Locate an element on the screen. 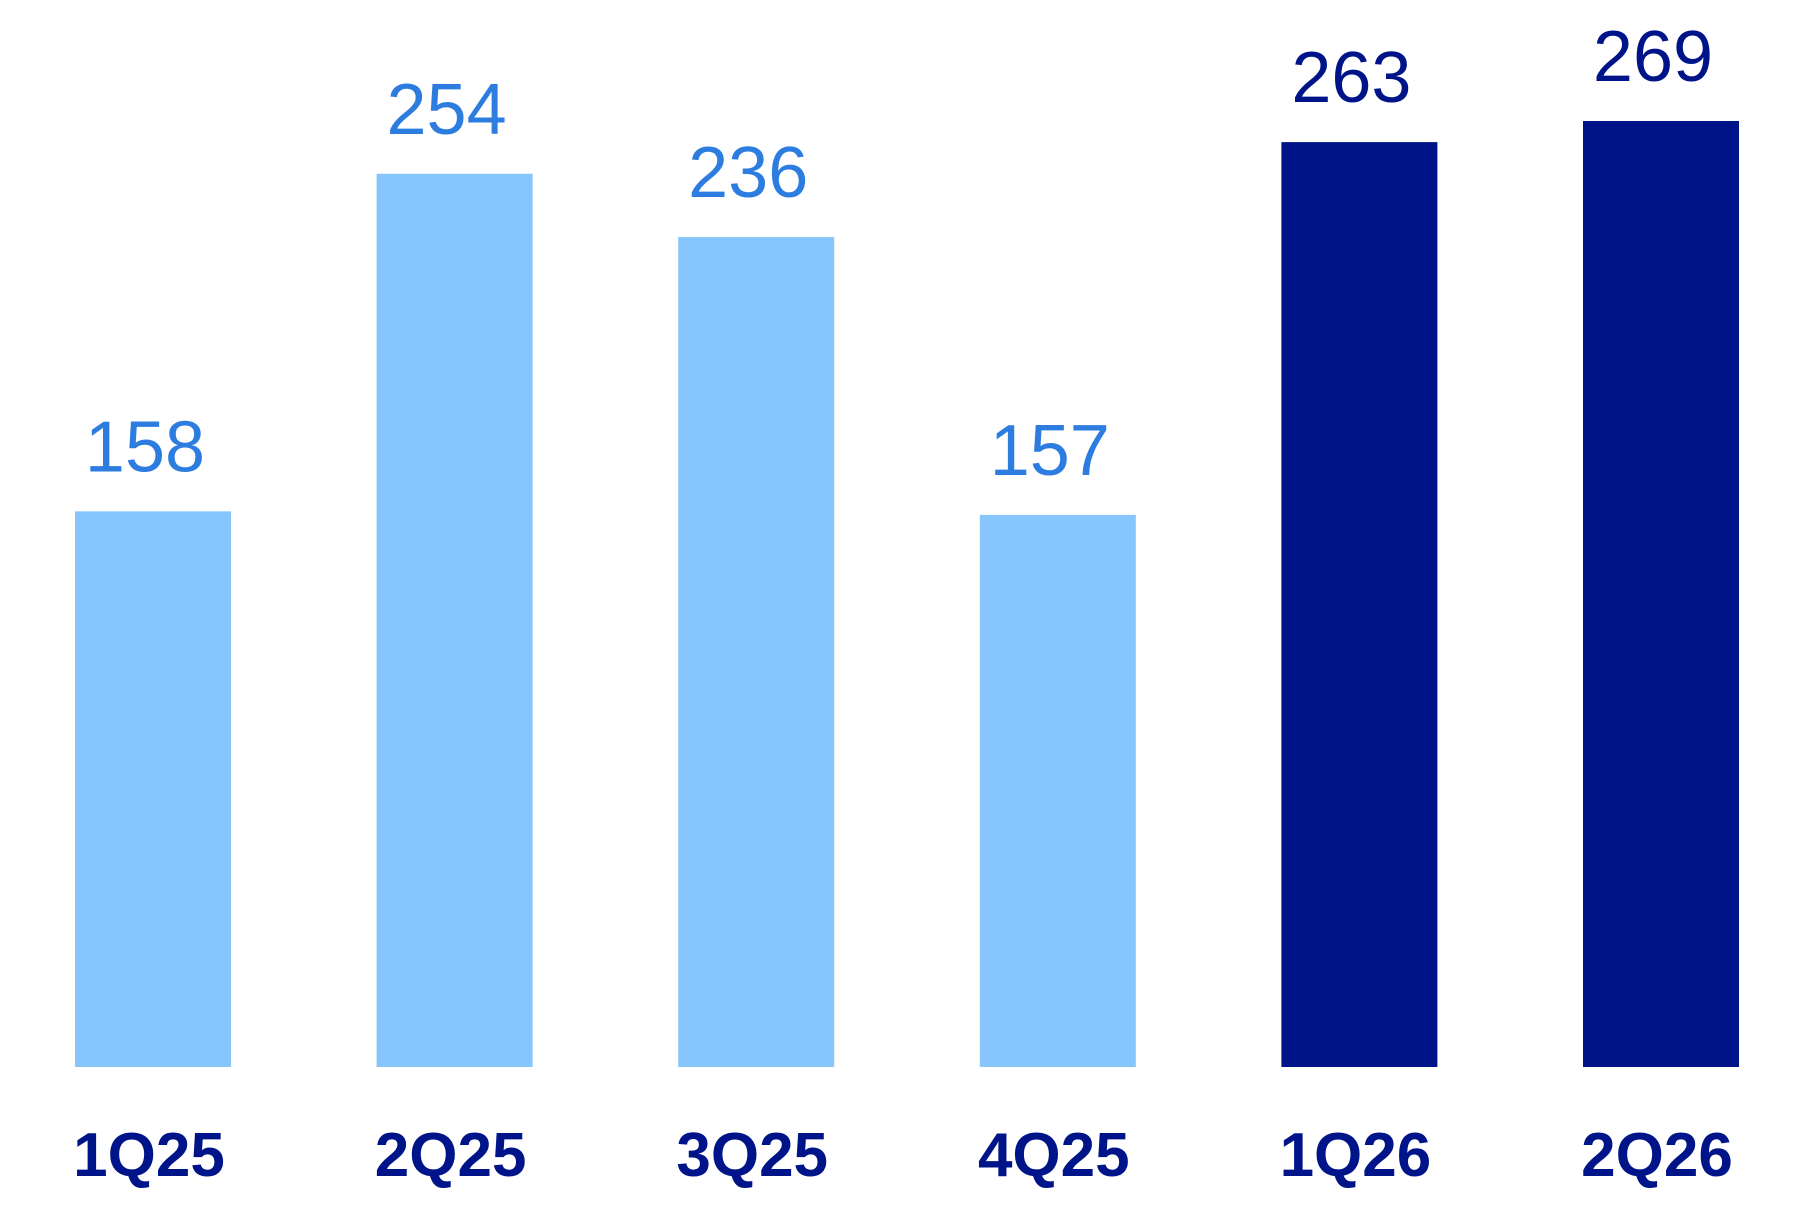 Image resolution: width=1800 pixels, height=1206 pixels. value-label: 157 is located at coordinates (1050, 451).